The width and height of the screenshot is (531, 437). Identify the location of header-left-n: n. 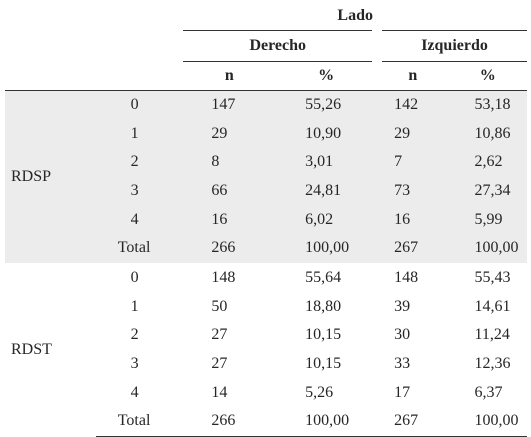
(413, 76).